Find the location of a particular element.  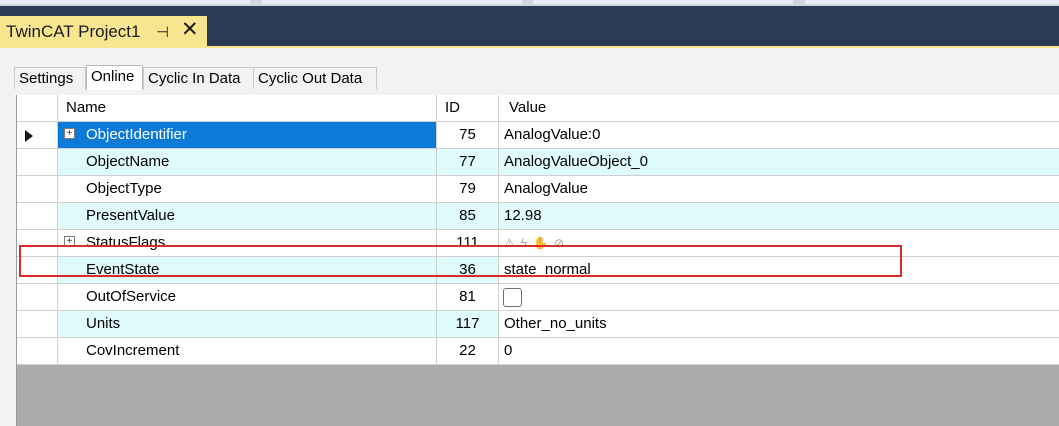

tab-cyclic-out-data: Cyclic Out Data is located at coordinates (315, 78).